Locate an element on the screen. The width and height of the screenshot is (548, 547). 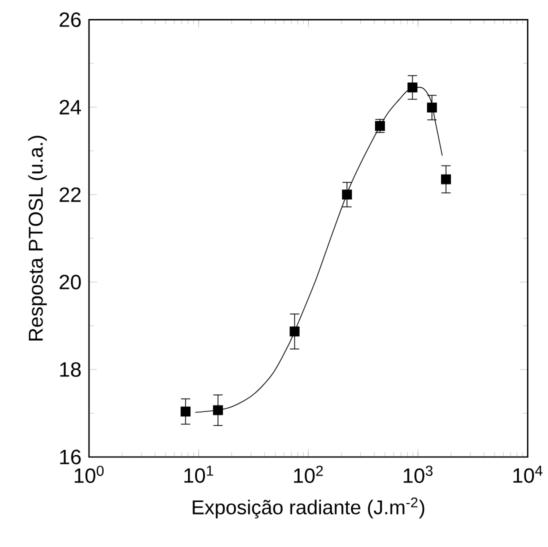
y-tick-label: 22 is located at coordinates (70, 194).